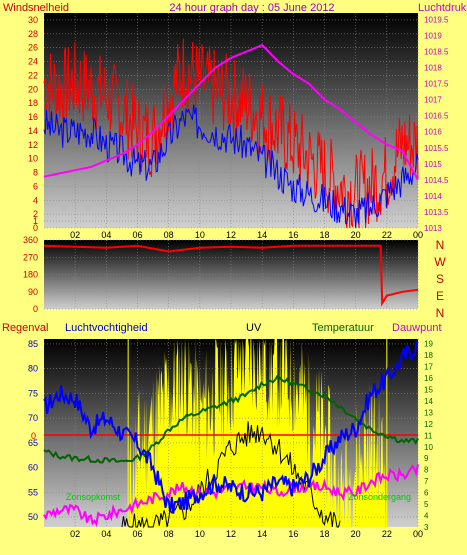 This screenshot has height=555, width=467. Describe the element at coordinates (356, 534) in the screenshot. I see `panel3-x-tick-20: 20` at that location.